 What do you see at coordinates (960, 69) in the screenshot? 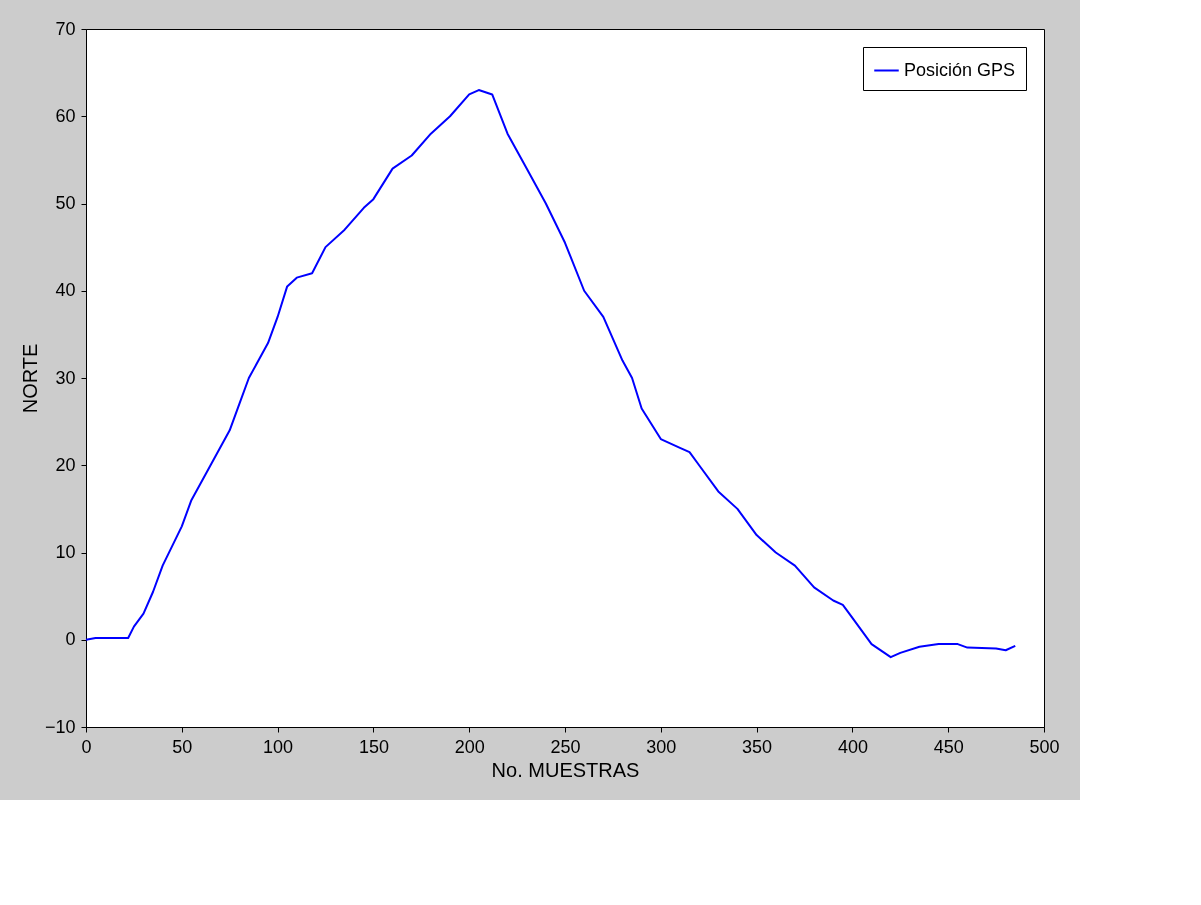
I see `legend-label: Posición GPS` at bounding box center [960, 69].